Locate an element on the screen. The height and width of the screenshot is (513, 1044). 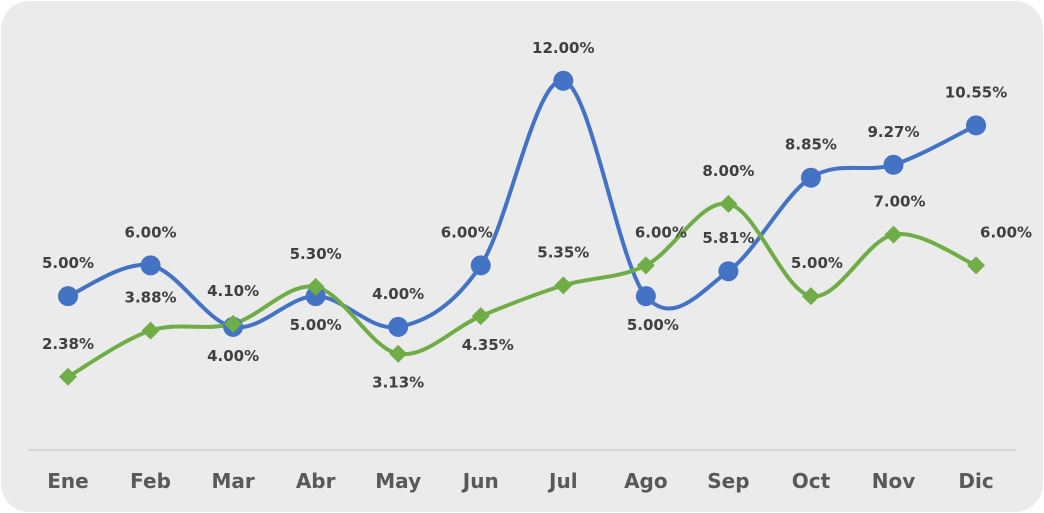
data-label: 5.30% is located at coordinates (316, 254).